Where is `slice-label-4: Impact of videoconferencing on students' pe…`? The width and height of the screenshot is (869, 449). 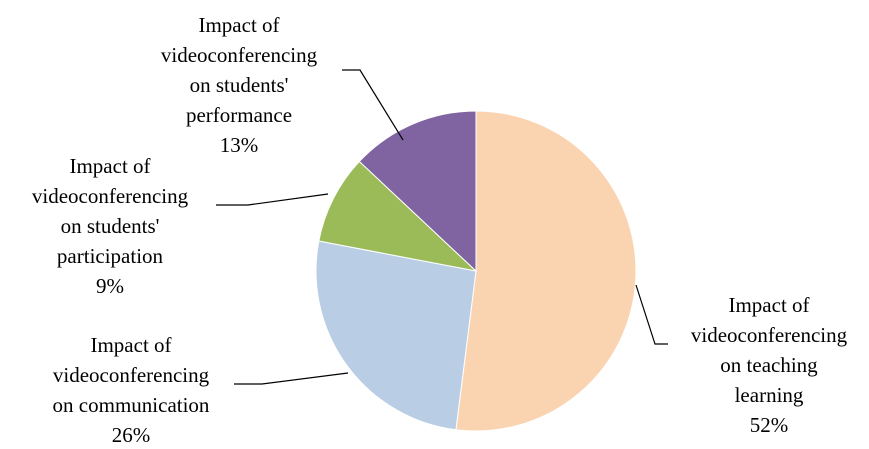 slice-label-4: Impact of videoconferencing on students' pe… is located at coordinates (239, 85).